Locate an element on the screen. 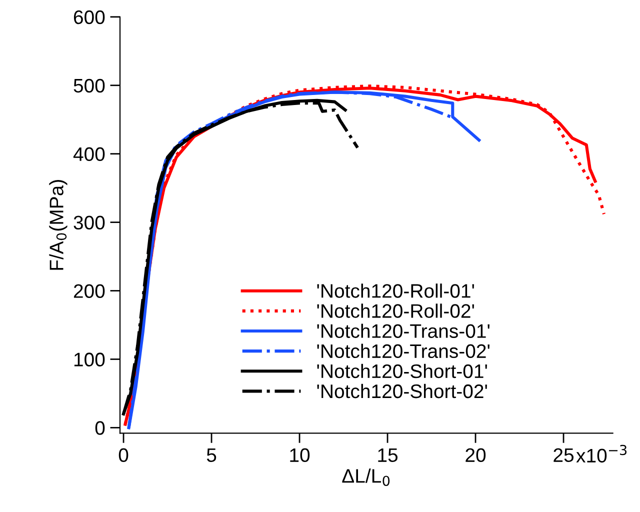 This screenshot has height=512, width=640. legend-label: 'Notch120-Roll-01' is located at coordinates (395, 291).